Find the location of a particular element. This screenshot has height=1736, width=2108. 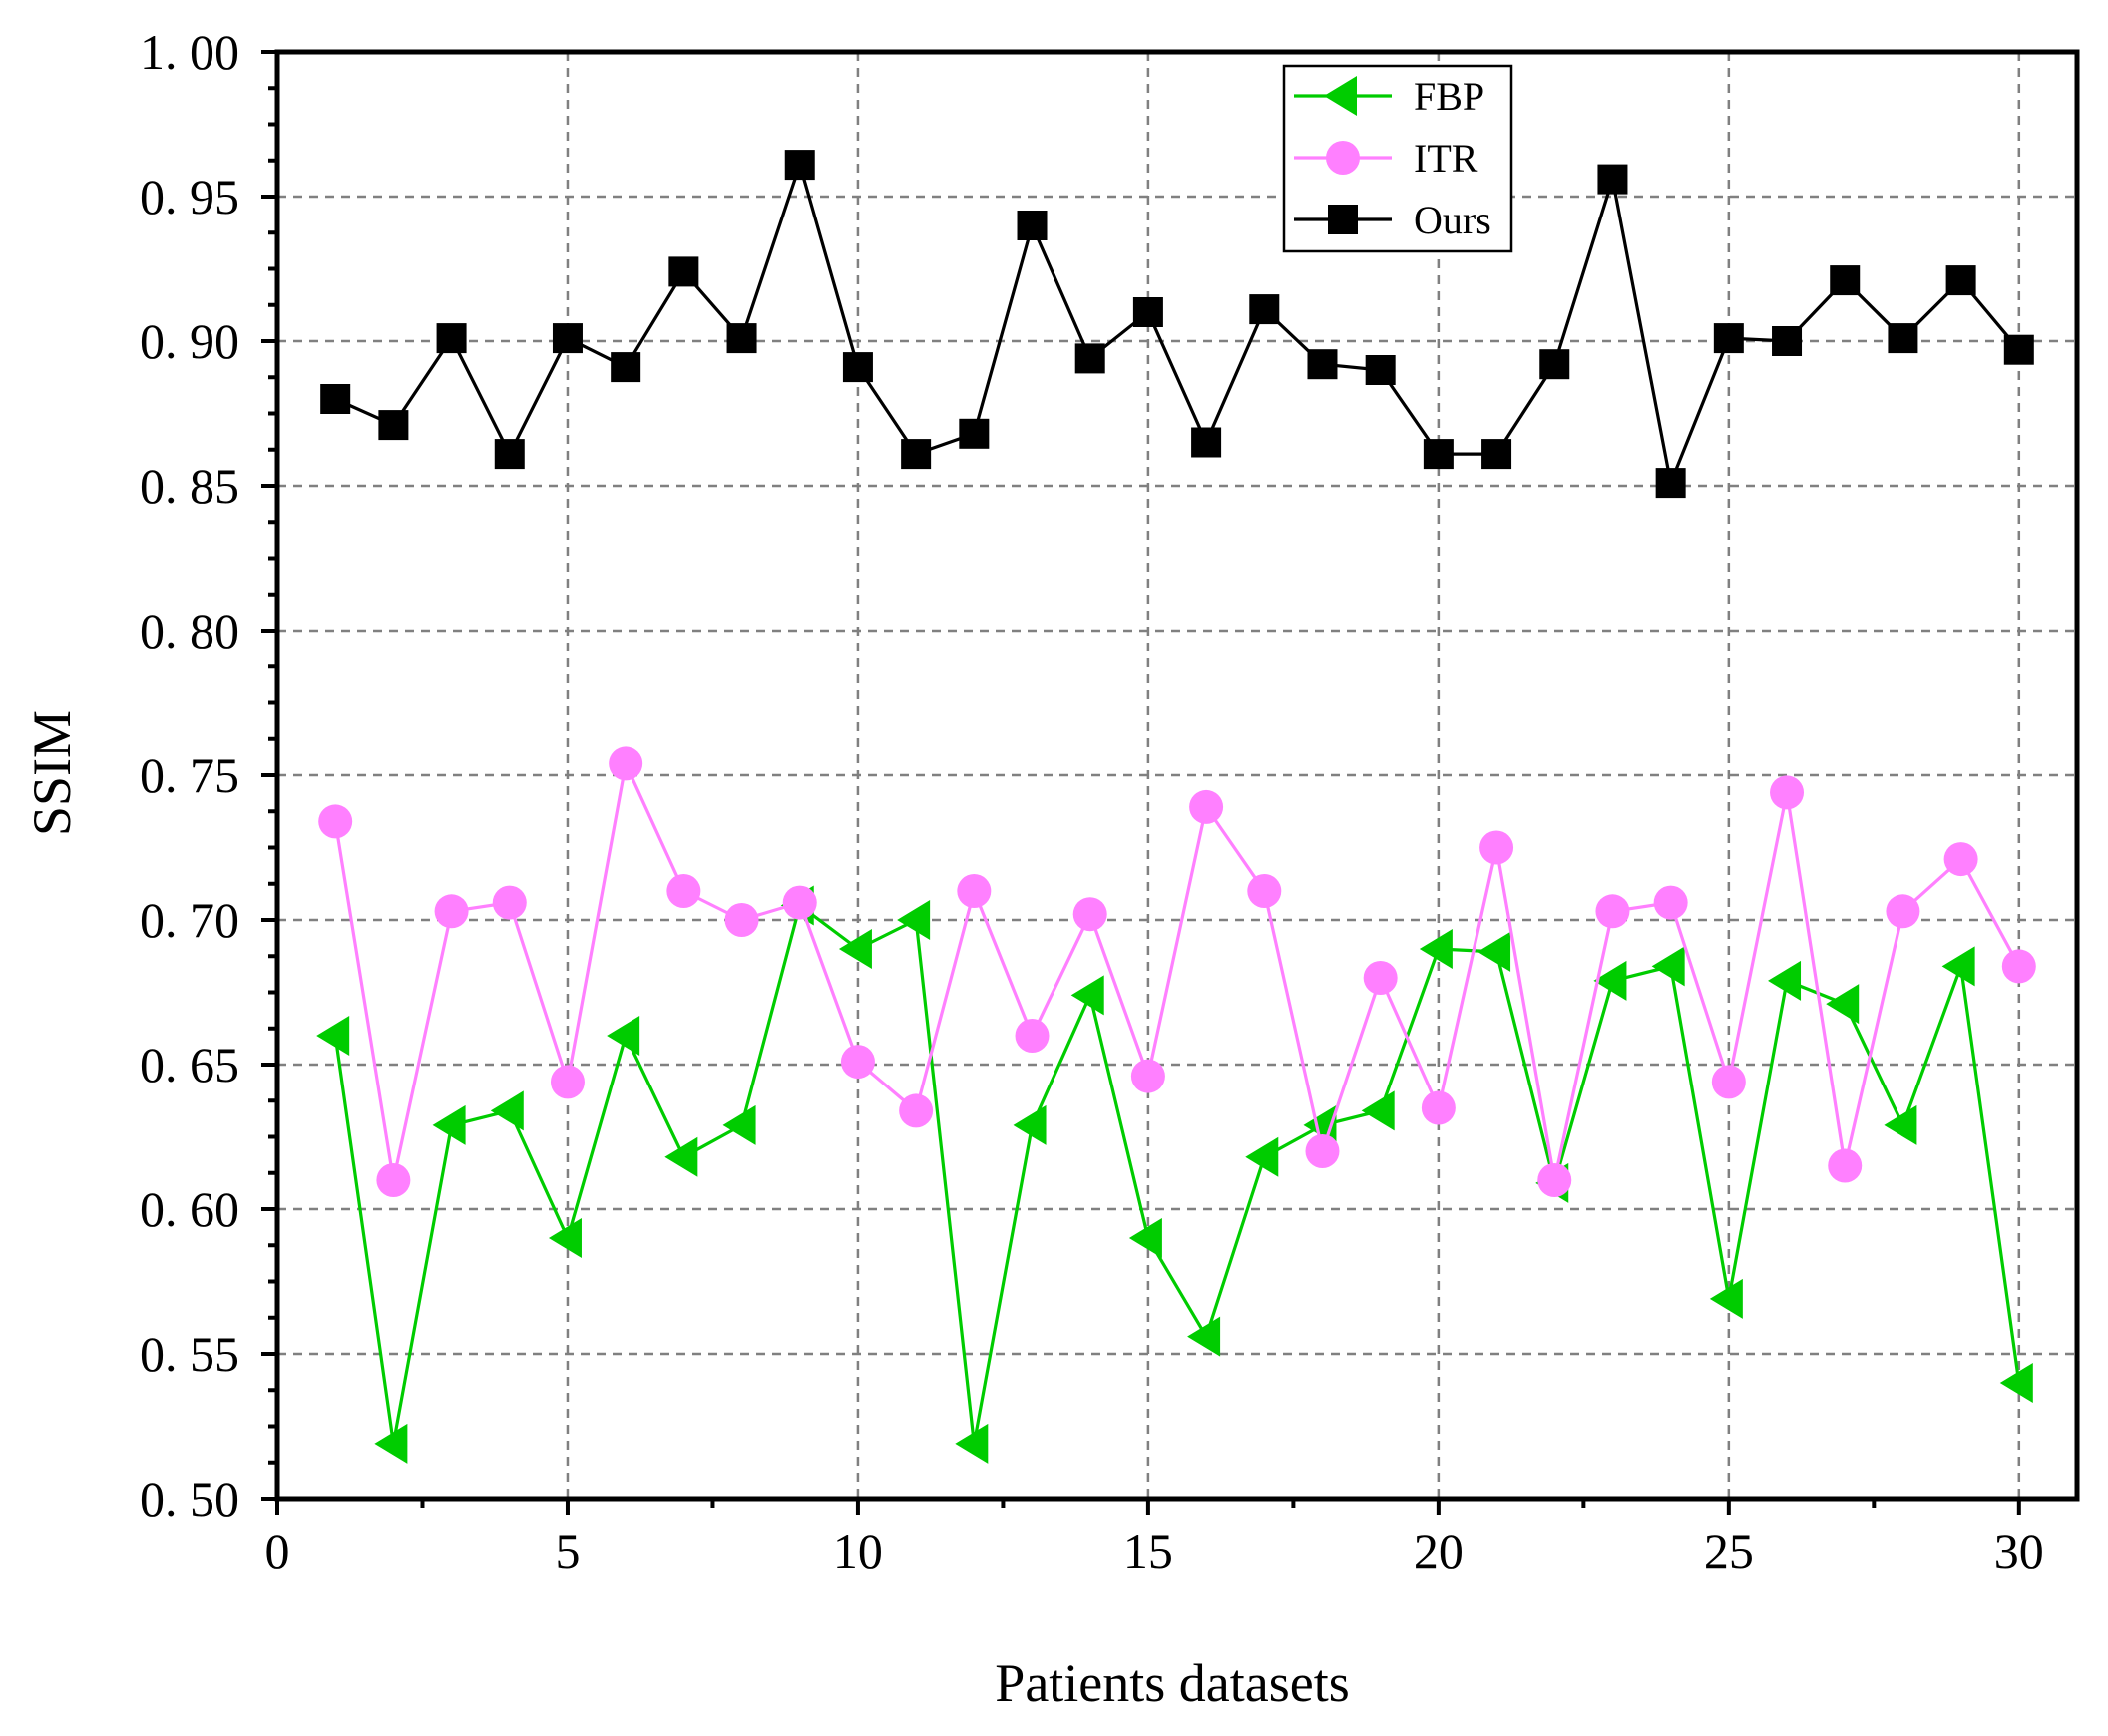

legend-marker-itr is located at coordinates (1343, 158).